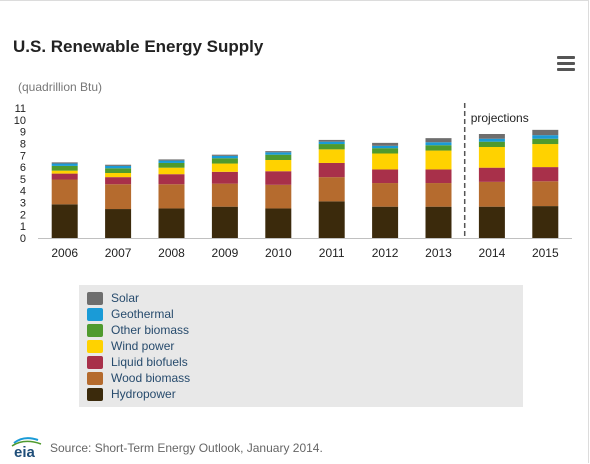 The height and width of the screenshot is (464, 590). What do you see at coordinates (60, 87) in the screenshot?
I see `units-label: (quadrillion Btu)` at bounding box center [60, 87].